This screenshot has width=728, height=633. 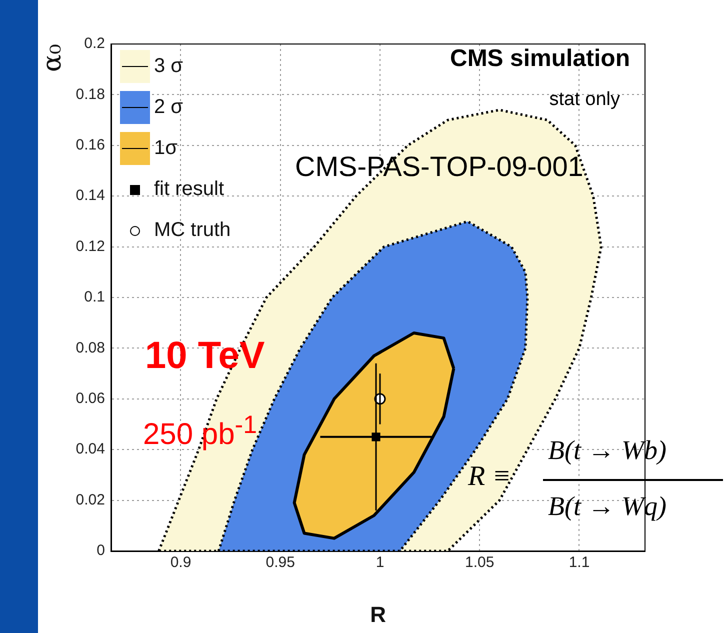 I want to click on y-axis-title: α₀, so click(x=52, y=58).